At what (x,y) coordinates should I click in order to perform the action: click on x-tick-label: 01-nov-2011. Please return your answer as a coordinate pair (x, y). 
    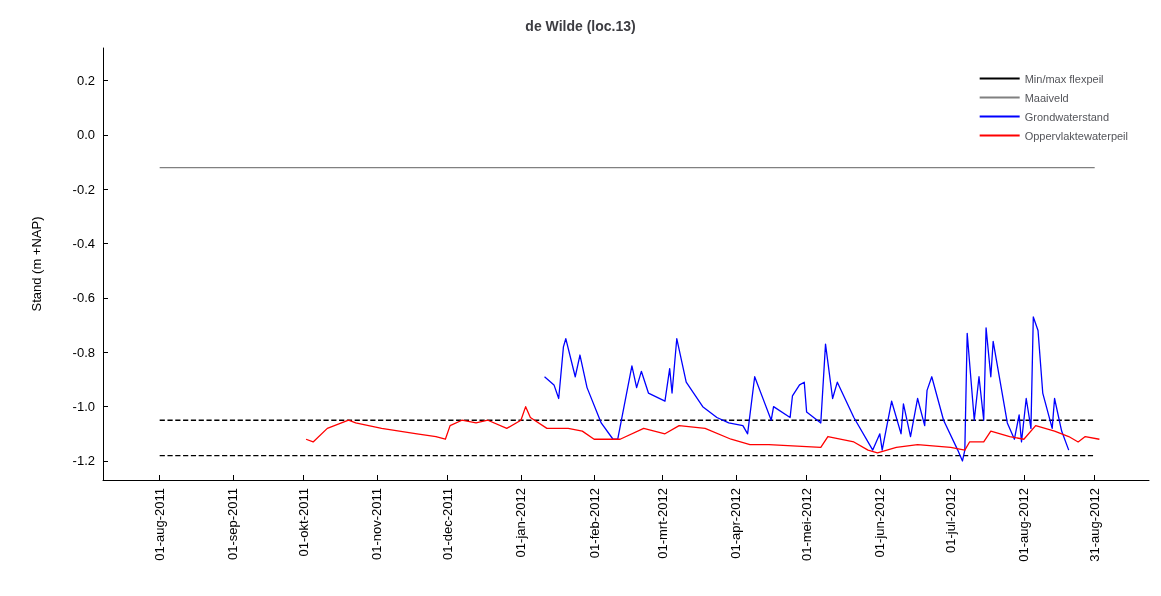
    Looking at the image, I should click on (377, 524).